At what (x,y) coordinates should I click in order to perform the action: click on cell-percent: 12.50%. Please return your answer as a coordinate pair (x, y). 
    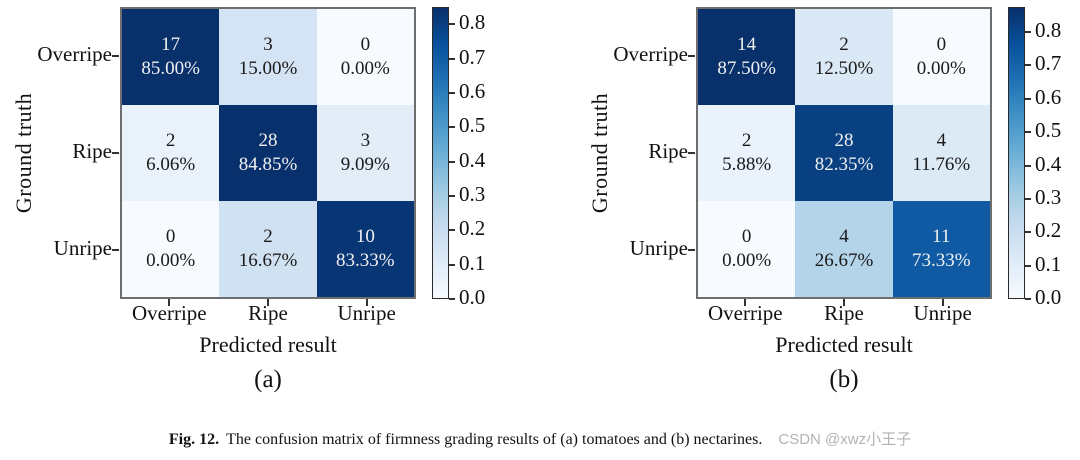
    Looking at the image, I should click on (844, 68).